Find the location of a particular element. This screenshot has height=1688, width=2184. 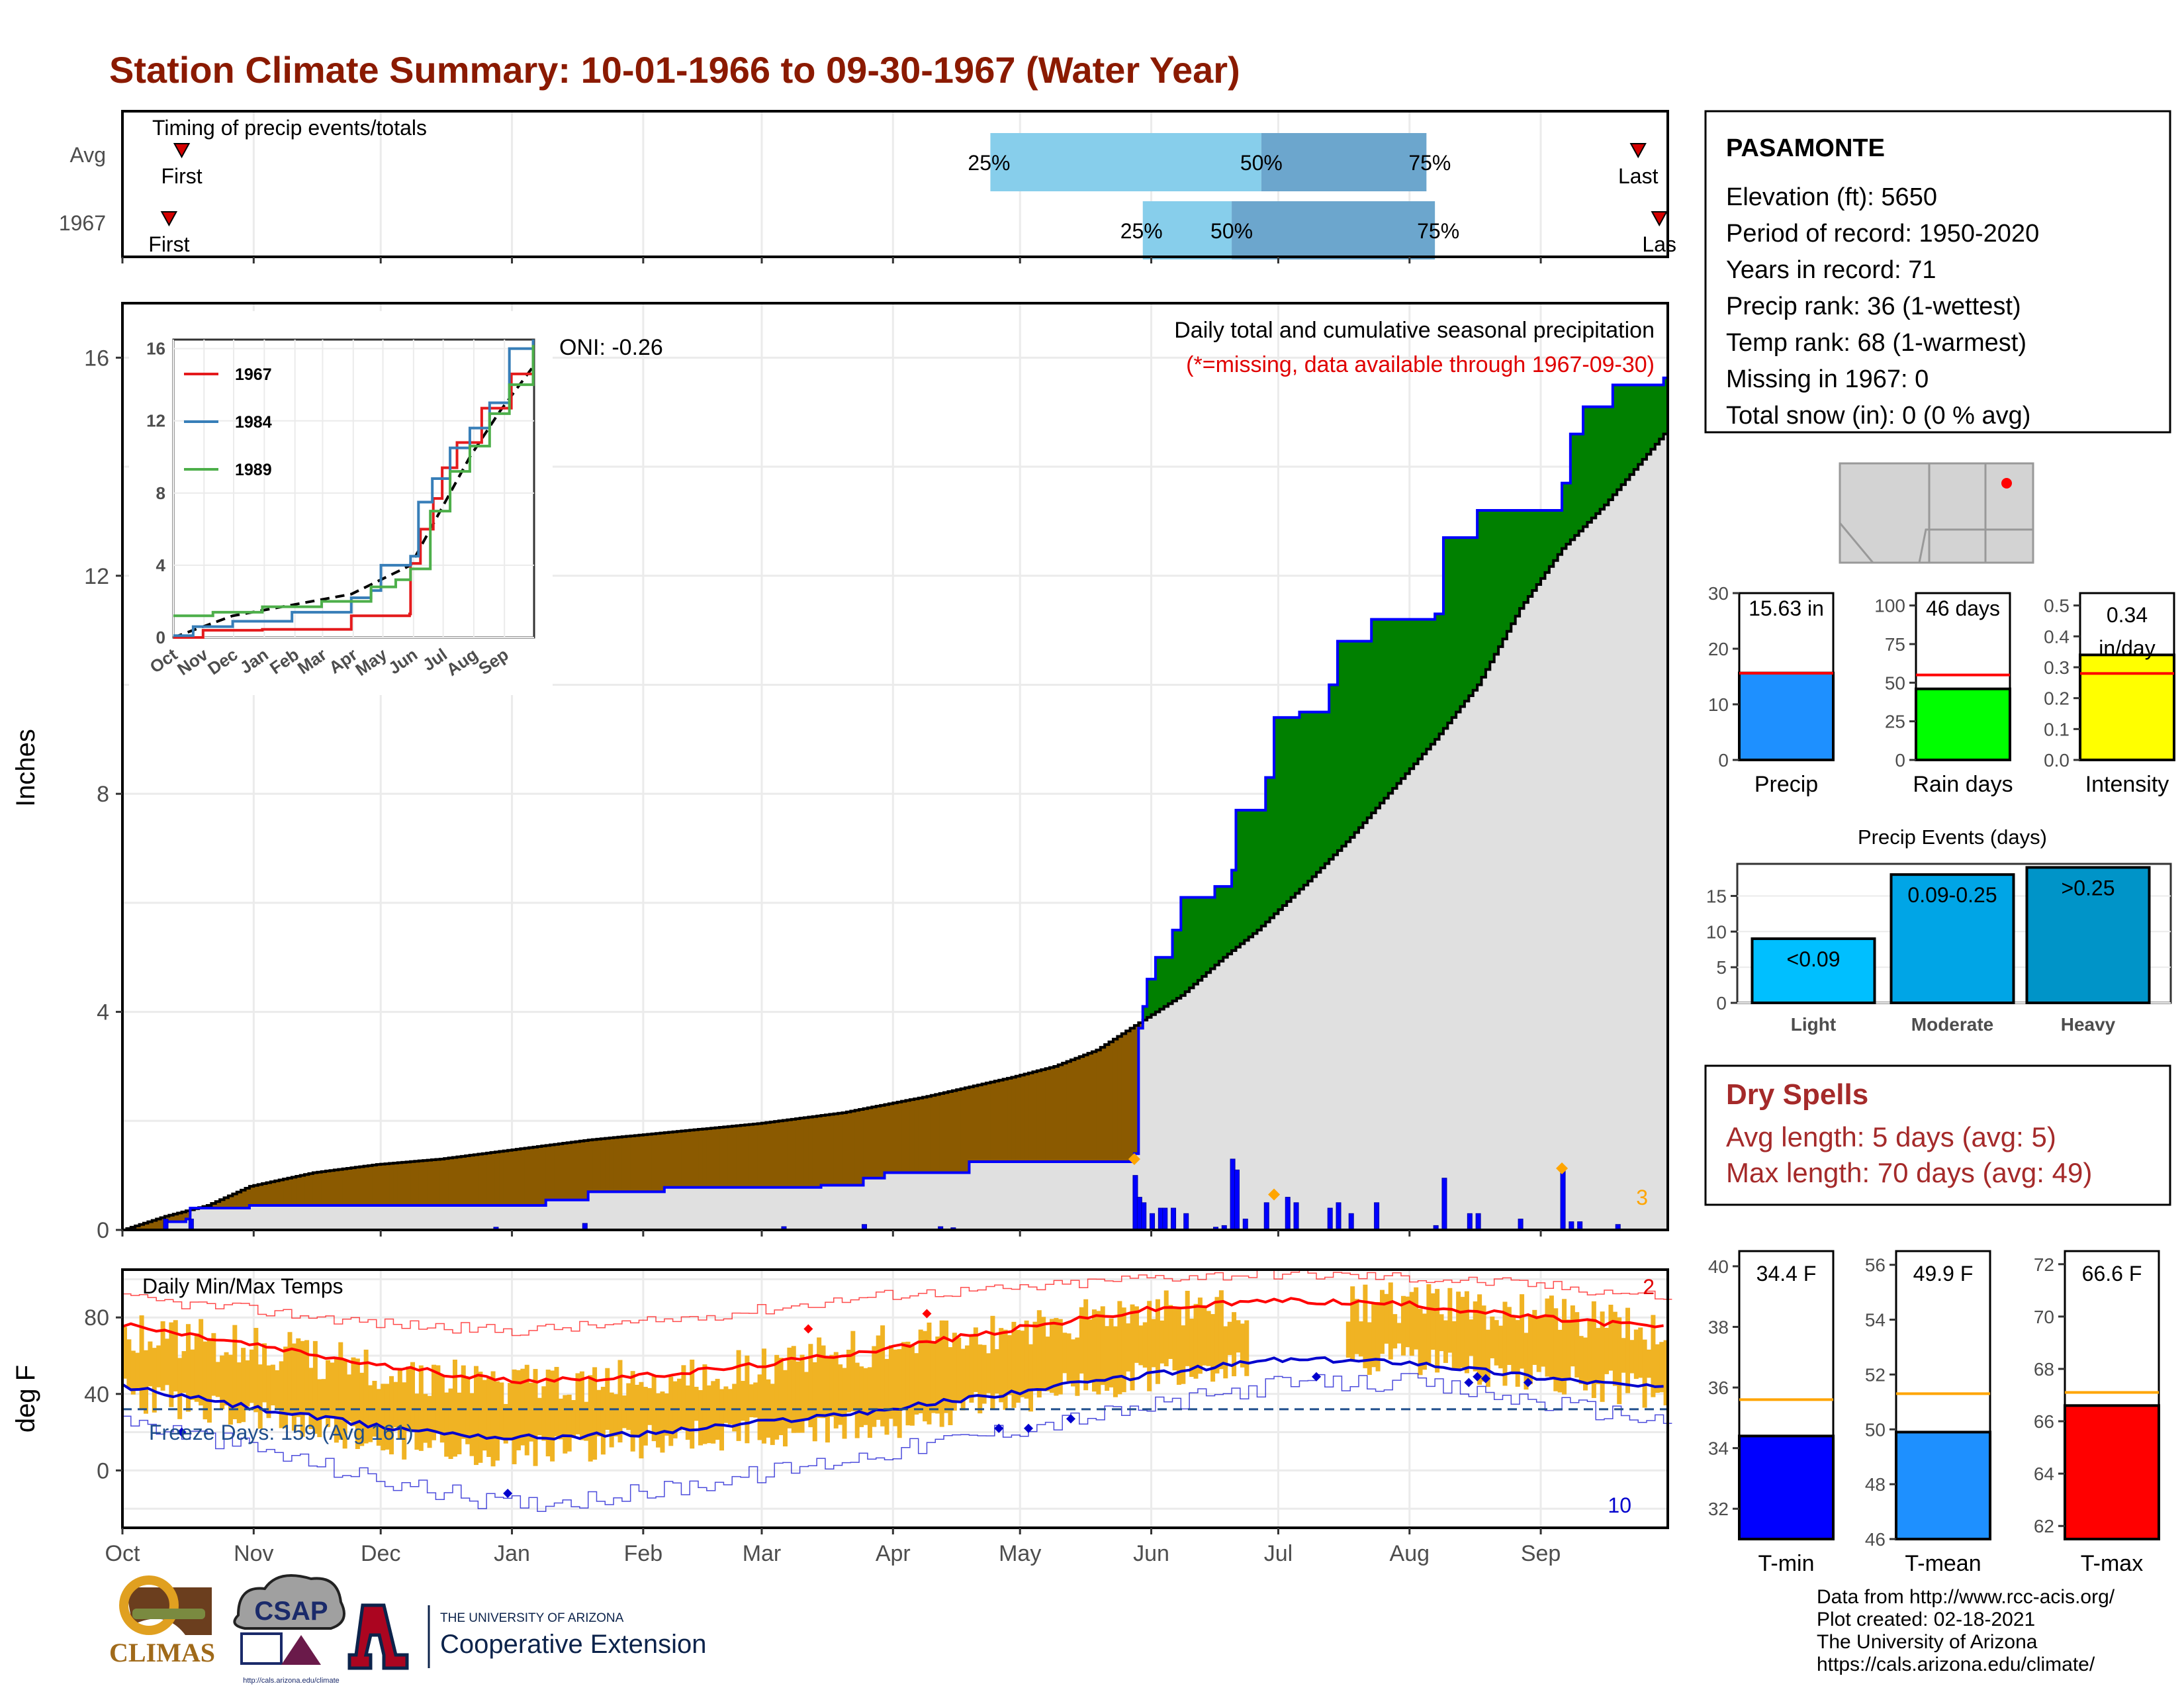

events-category-label: Heavy is located at coordinates (2088, 1024).